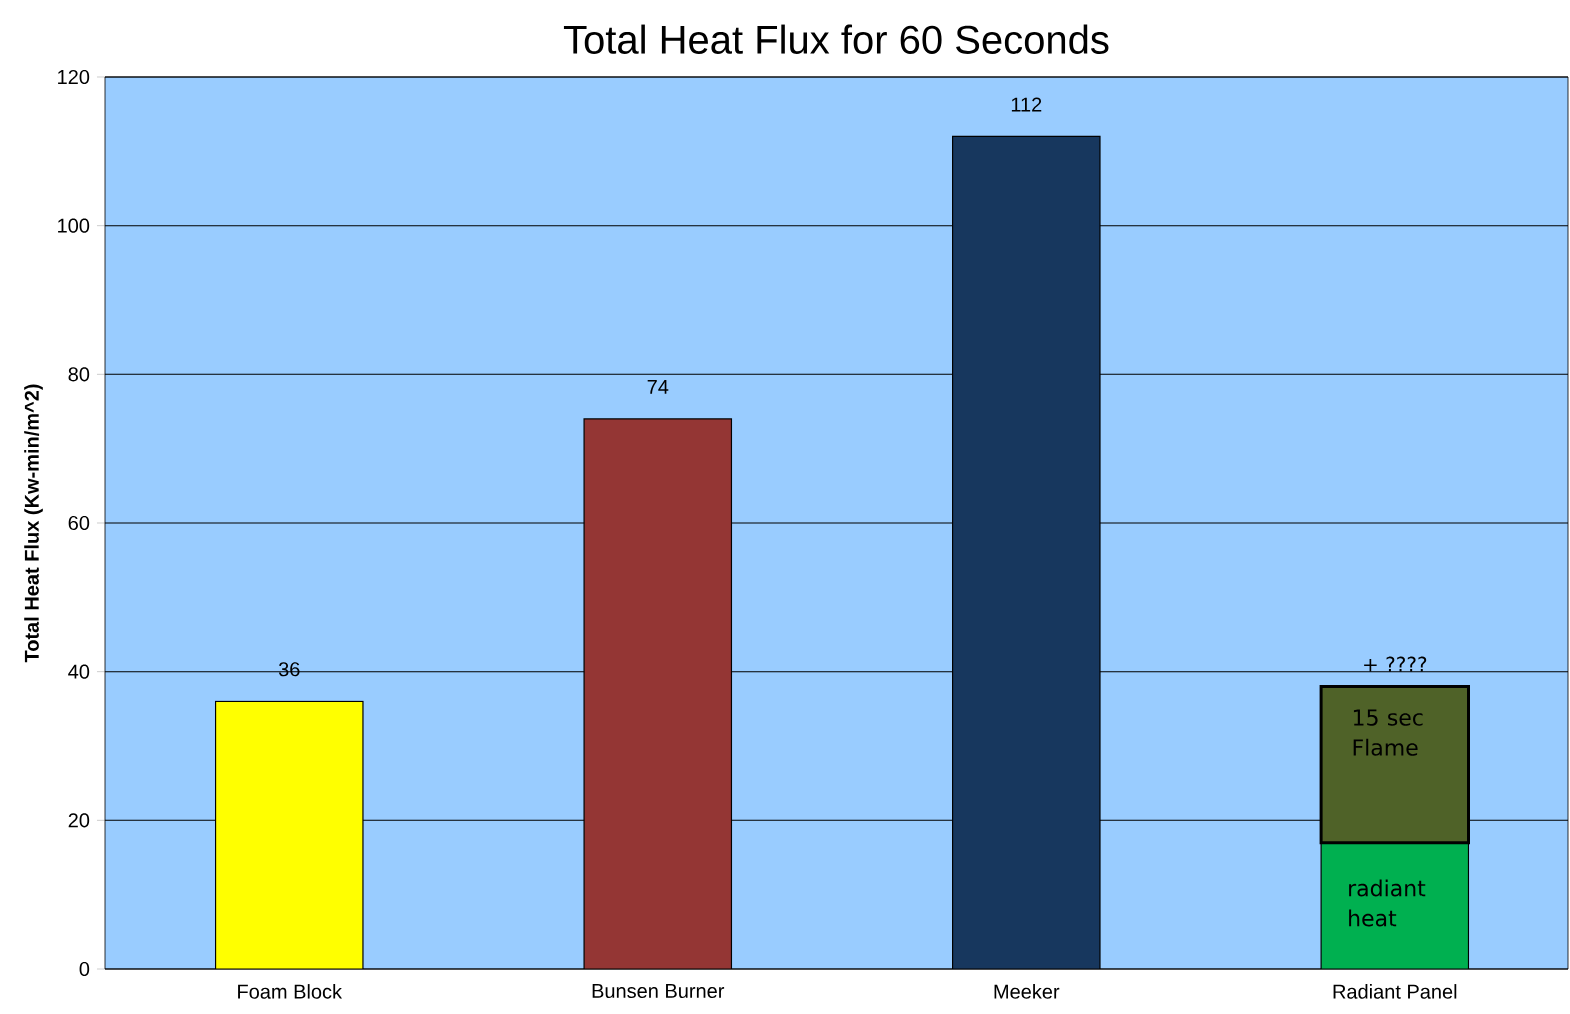  Describe the element at coordinates (290, 991) in the screenshot. I see `x-tick-label: Foam Block` at that location.